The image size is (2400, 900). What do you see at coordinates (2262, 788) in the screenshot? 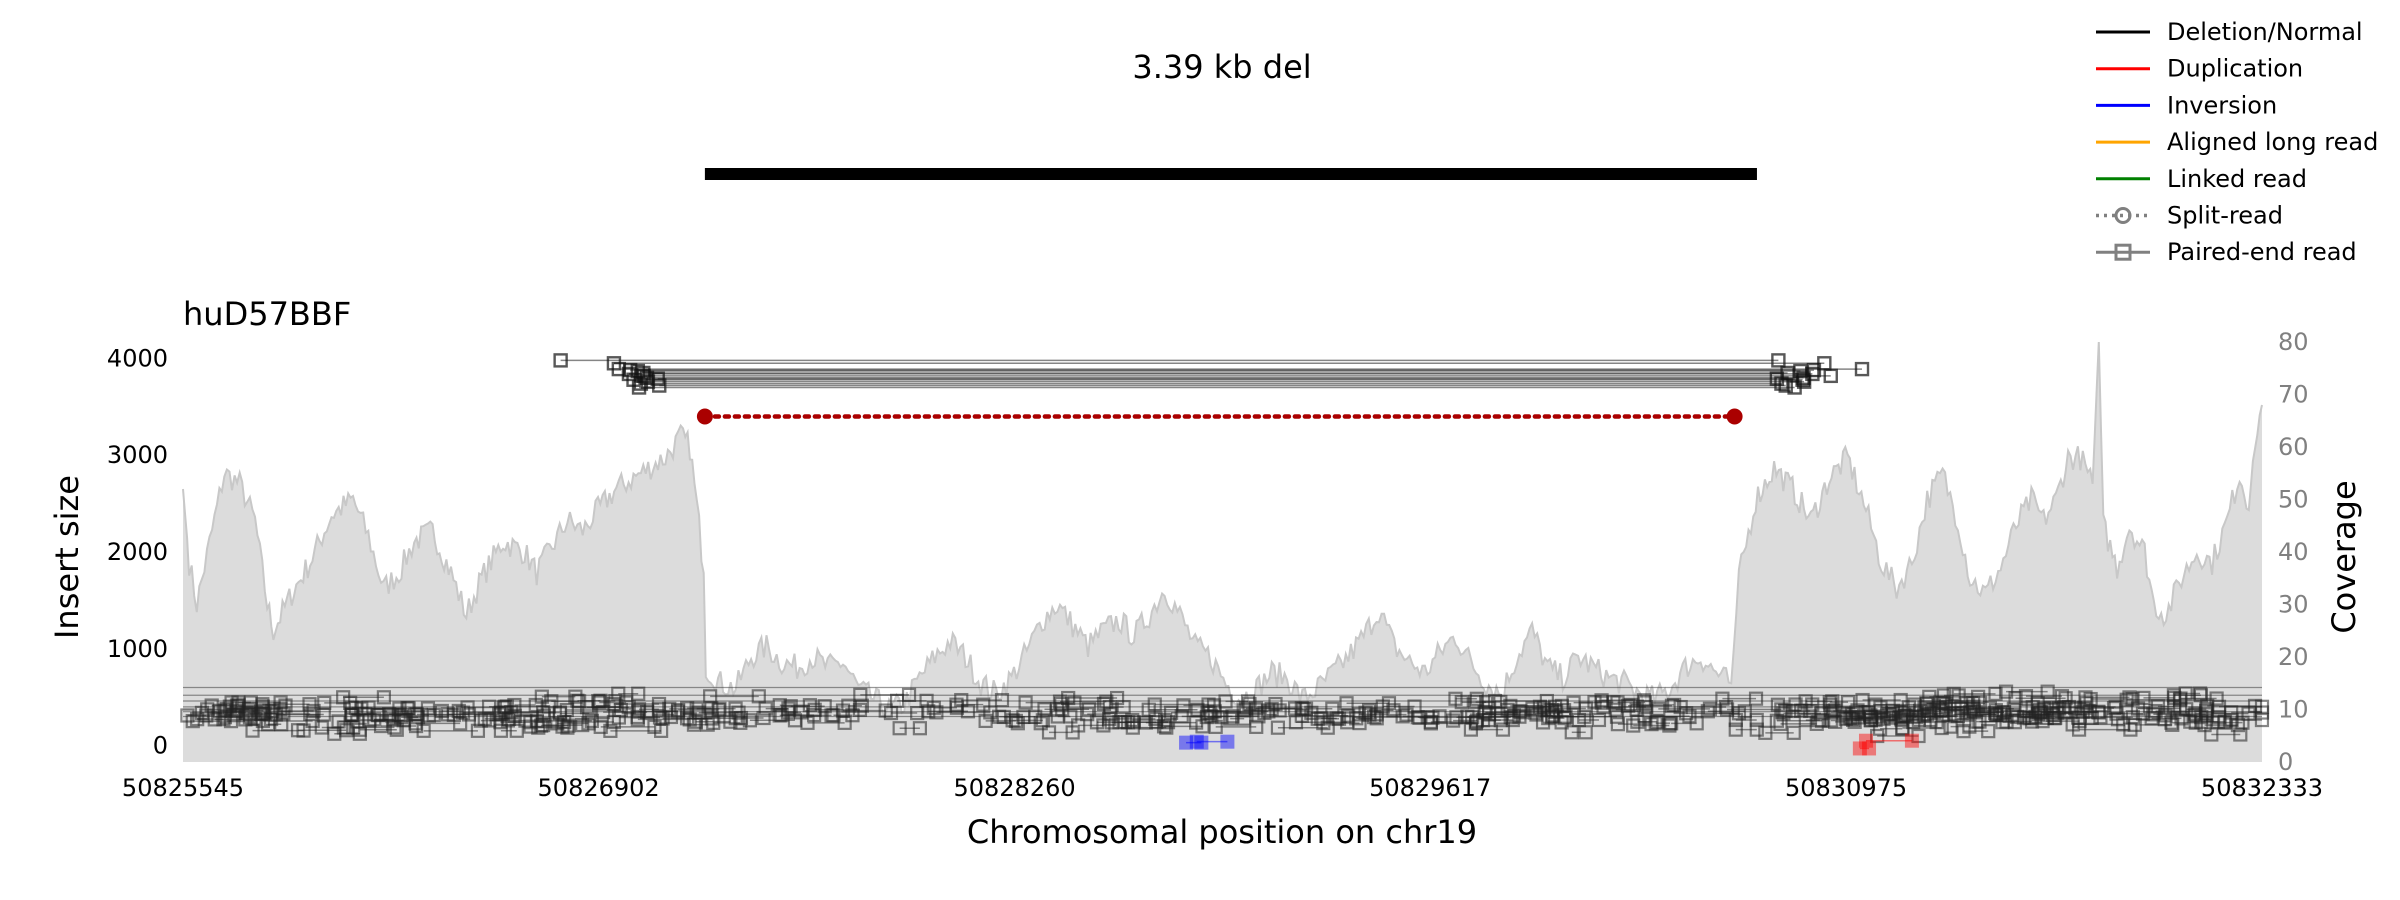
I see `x-tick-label: 50832333` at bounding box center [2262, 788].